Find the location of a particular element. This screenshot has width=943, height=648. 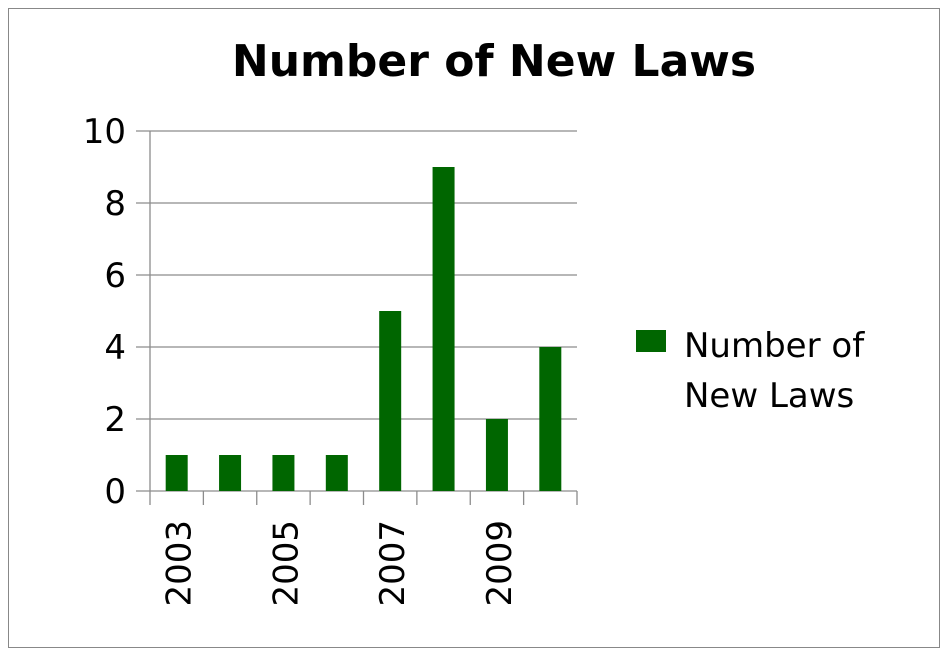

bar-2008 is located at coordinates (443, 329).